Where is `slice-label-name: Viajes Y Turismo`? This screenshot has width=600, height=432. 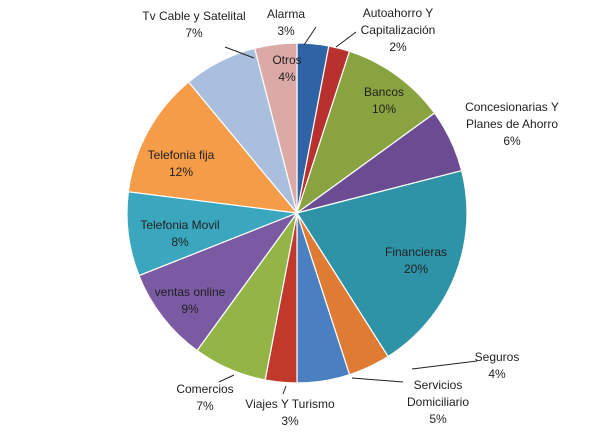
slice-label-name: Viajes Y Turismo is located at coordinates (290, 404).